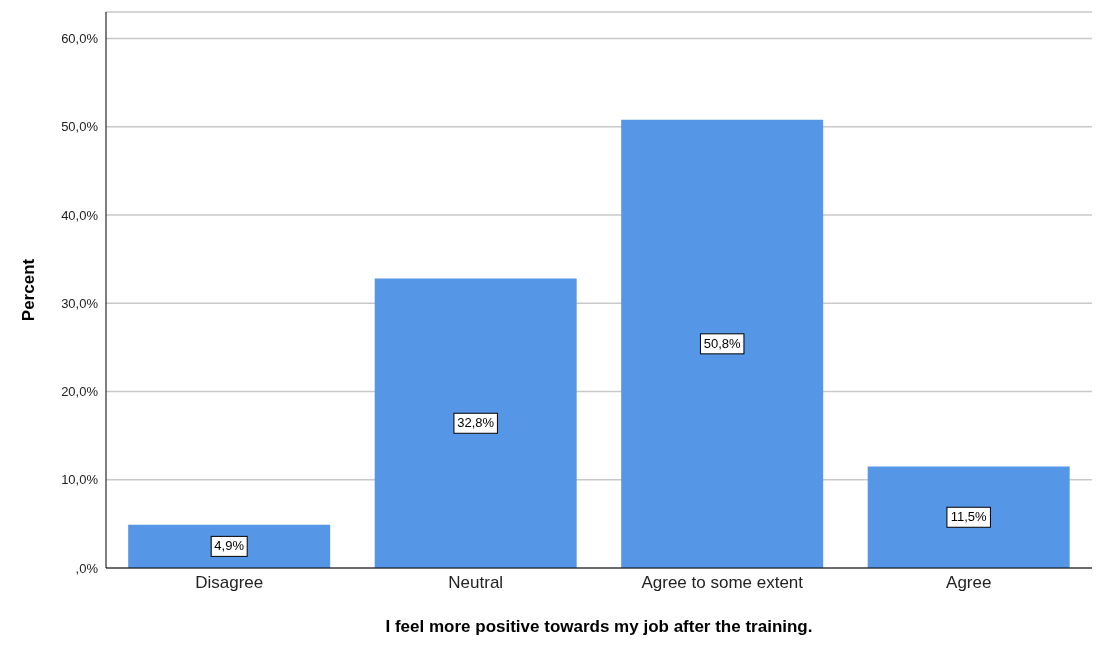 The height and width of the screenshot is (655, 1104). Describe the element at coordinates (599, 626) in the screenshot. I see `x-axis-title: I feel more positive towards my job after the training.` at that location.